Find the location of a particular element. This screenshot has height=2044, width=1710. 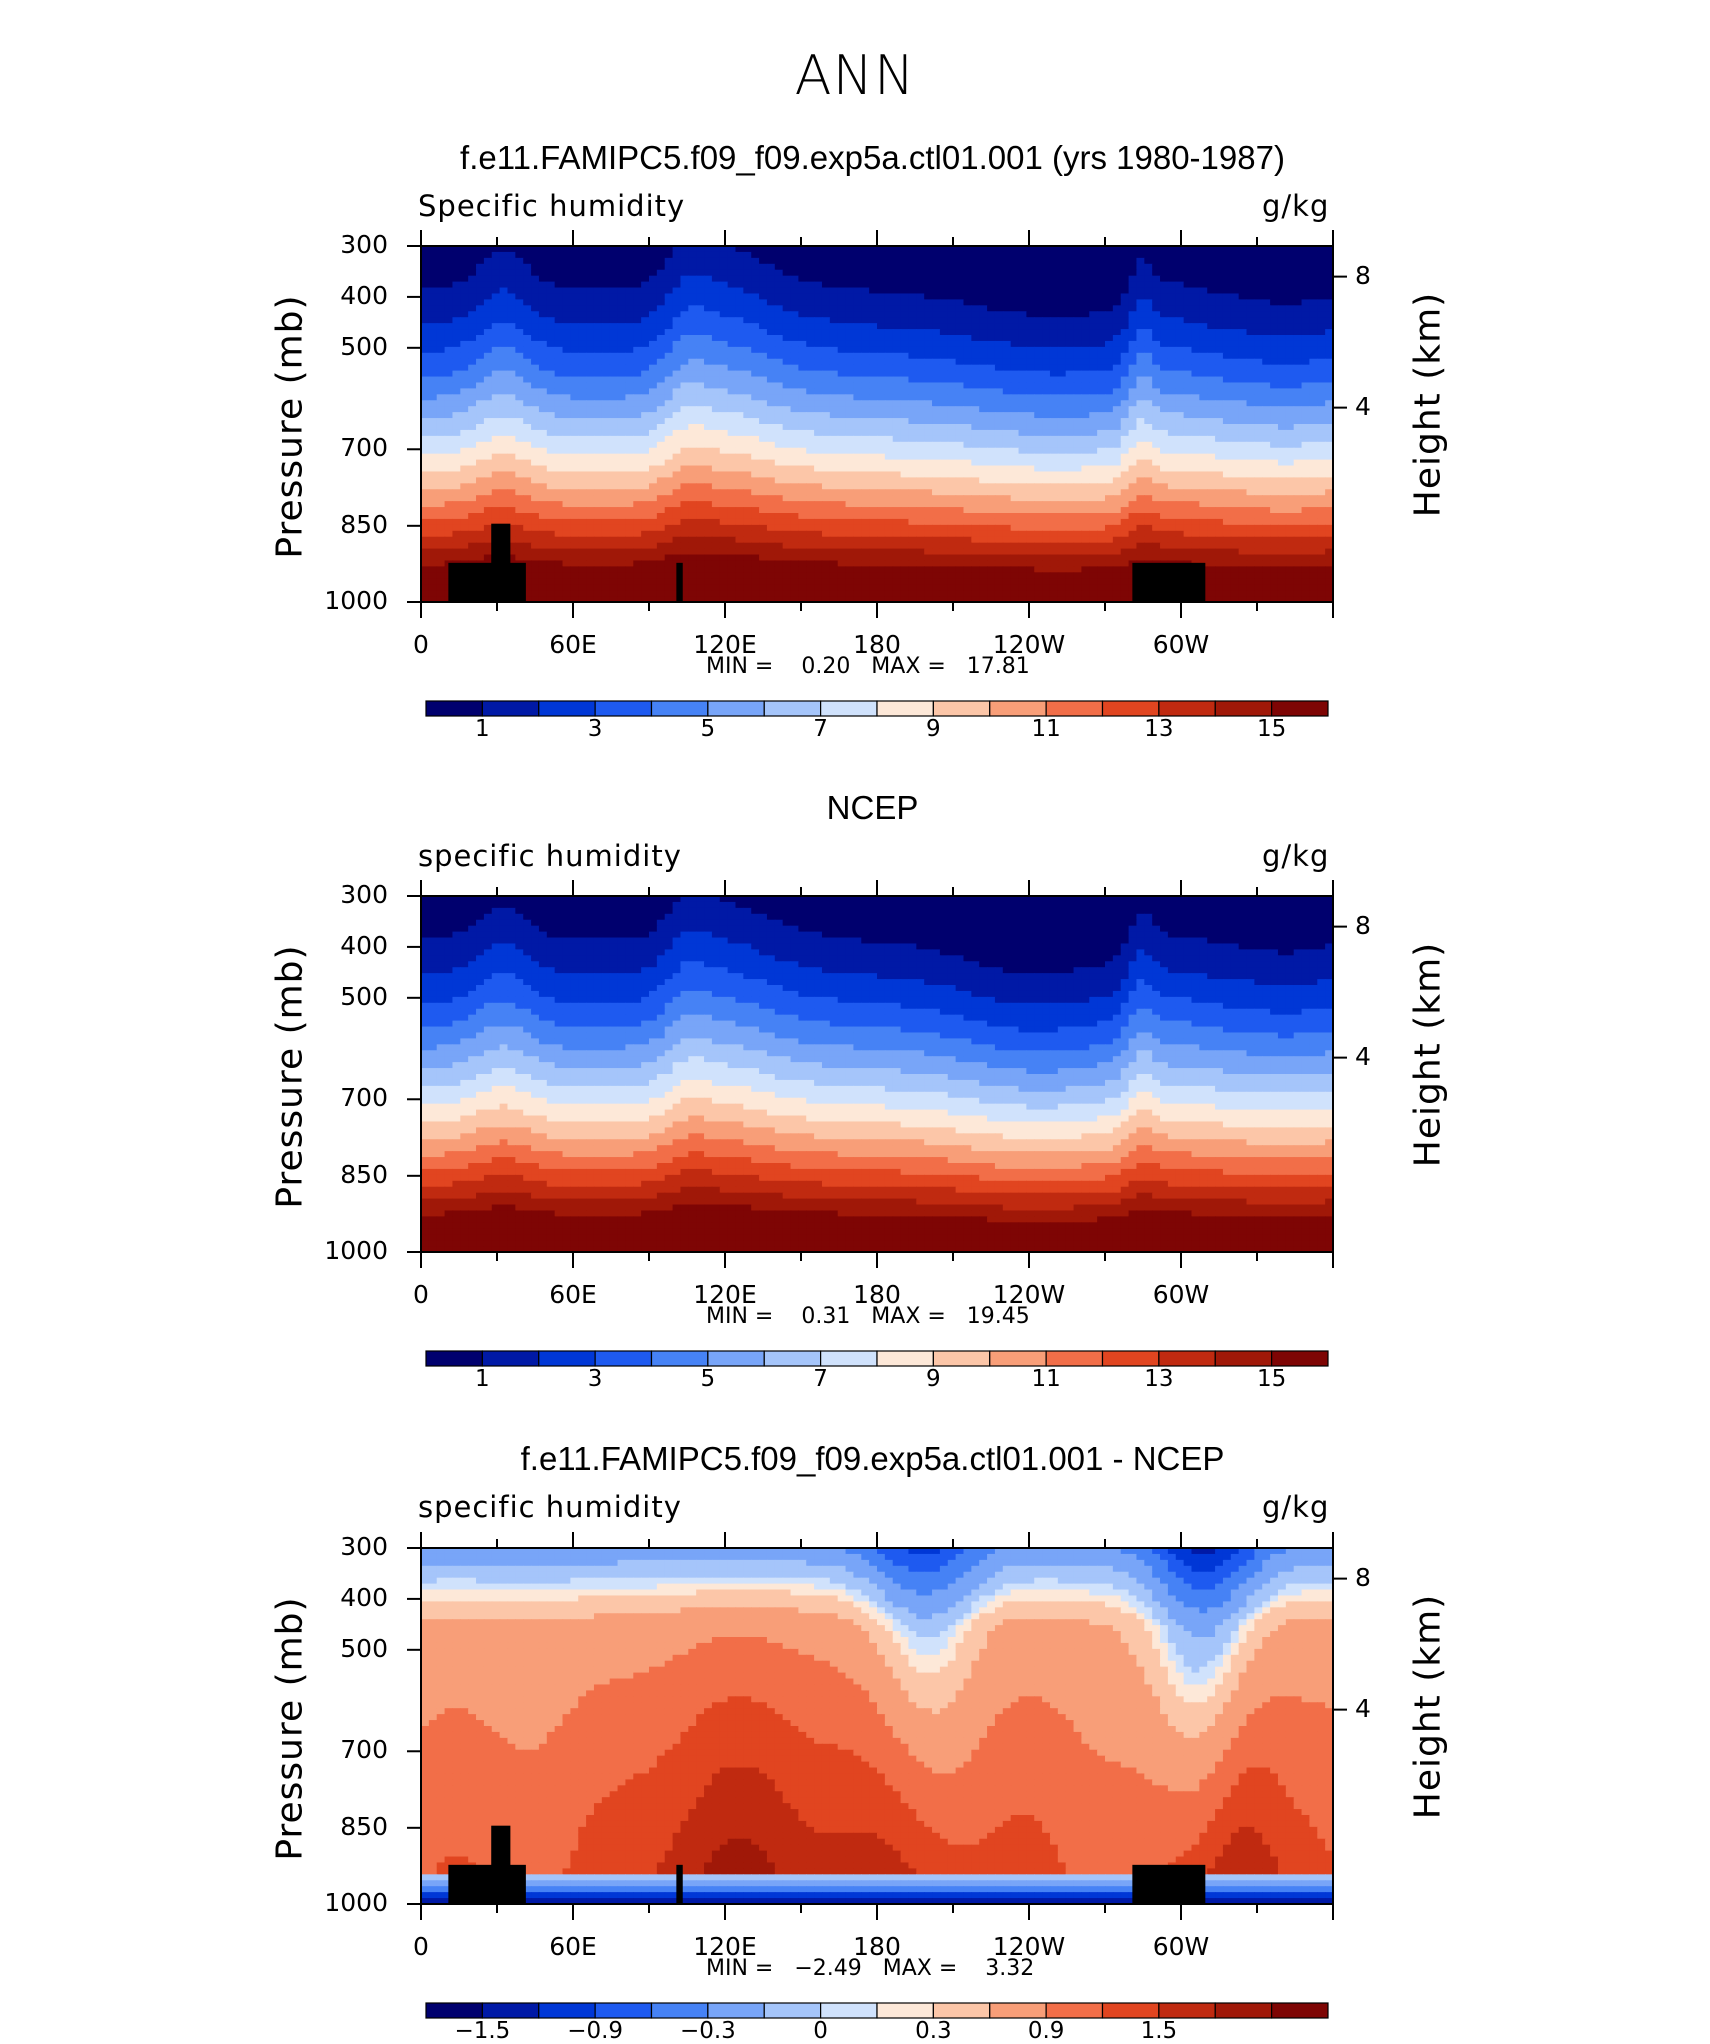

variable-label: Specific humidity is located at coordinates (551, 206).